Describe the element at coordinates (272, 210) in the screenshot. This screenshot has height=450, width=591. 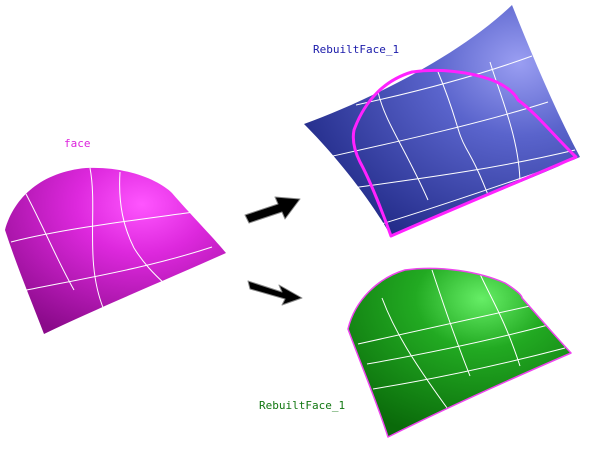
I see `arrow-right-up-icon` at that location.